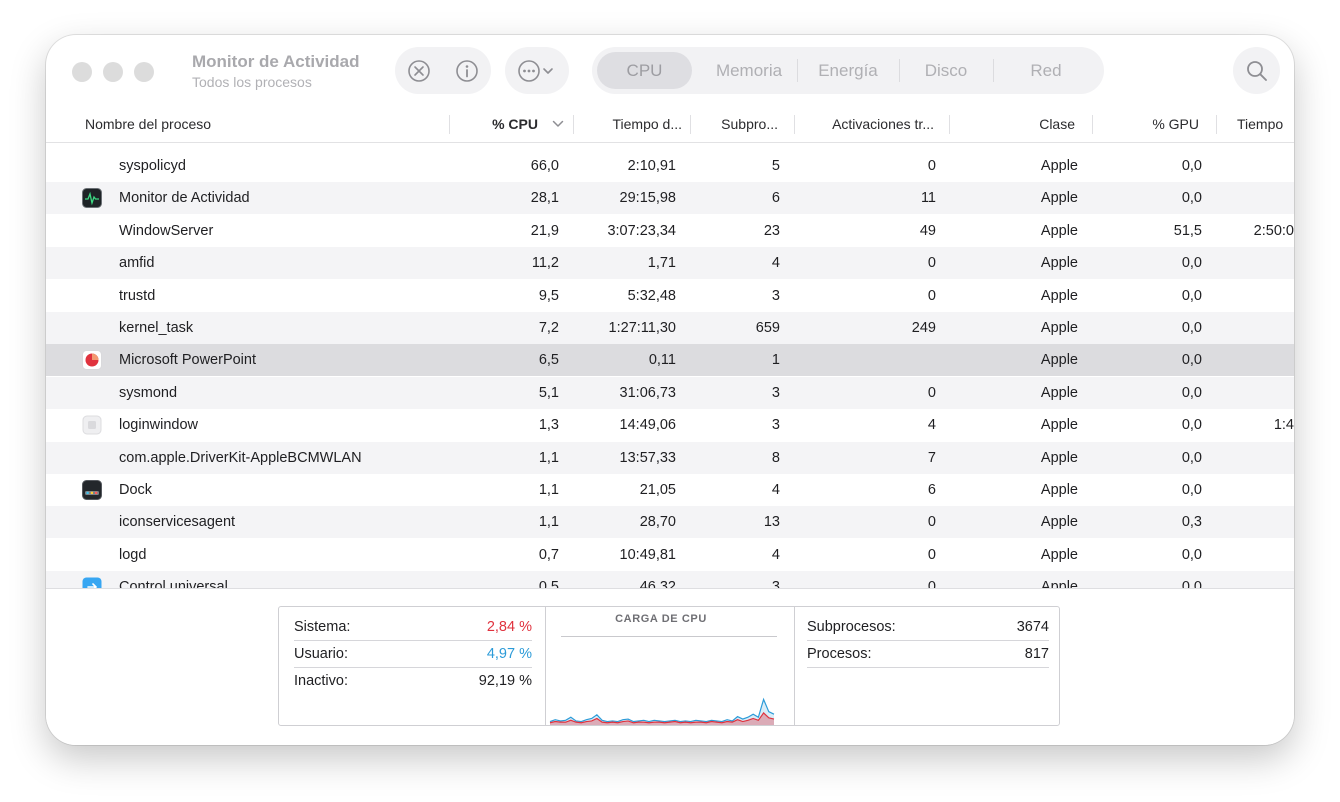  I want to click on process-name: iconservicesagent, so click(177, 522).